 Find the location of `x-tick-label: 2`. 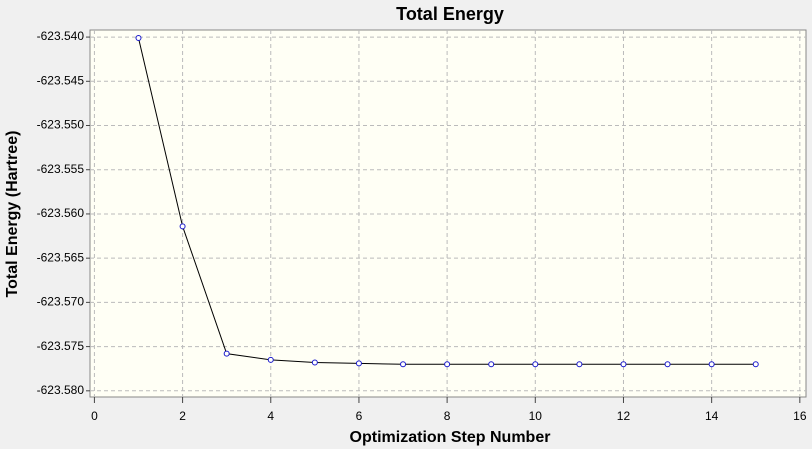

x-tick-label: 2 is located at coordinates (182, 416).